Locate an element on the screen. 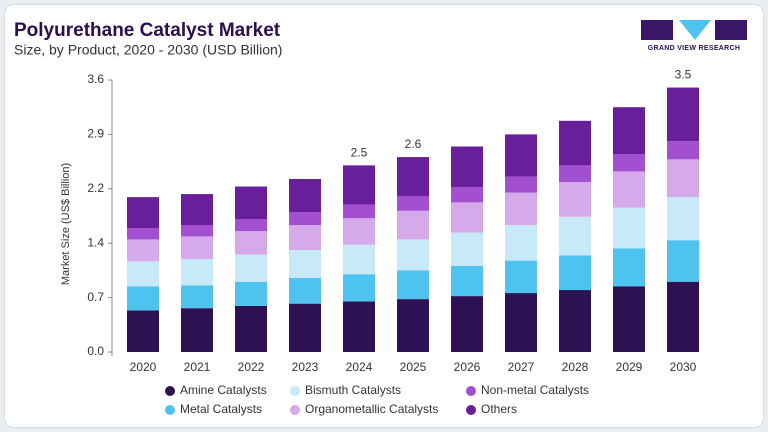 This screenshot has width=768, height=432. y-tick-label: 0.7 is located at coordinates (95, 297).